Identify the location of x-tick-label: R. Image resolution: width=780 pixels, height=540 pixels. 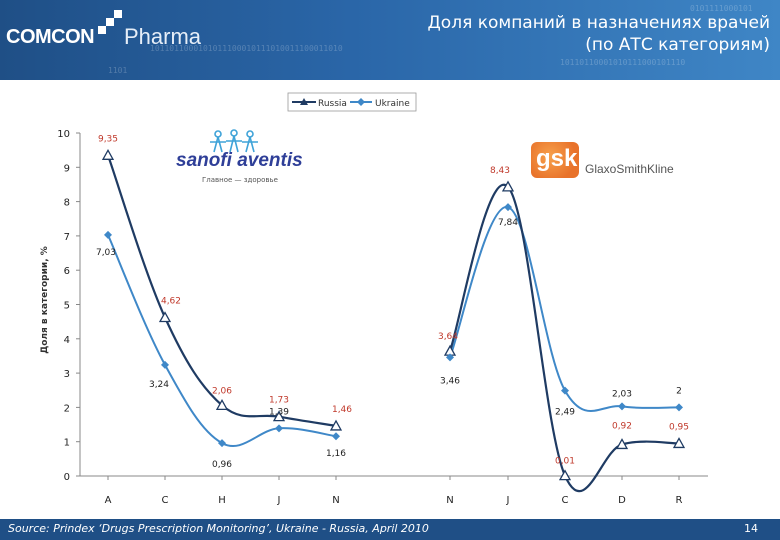
(679, 500).